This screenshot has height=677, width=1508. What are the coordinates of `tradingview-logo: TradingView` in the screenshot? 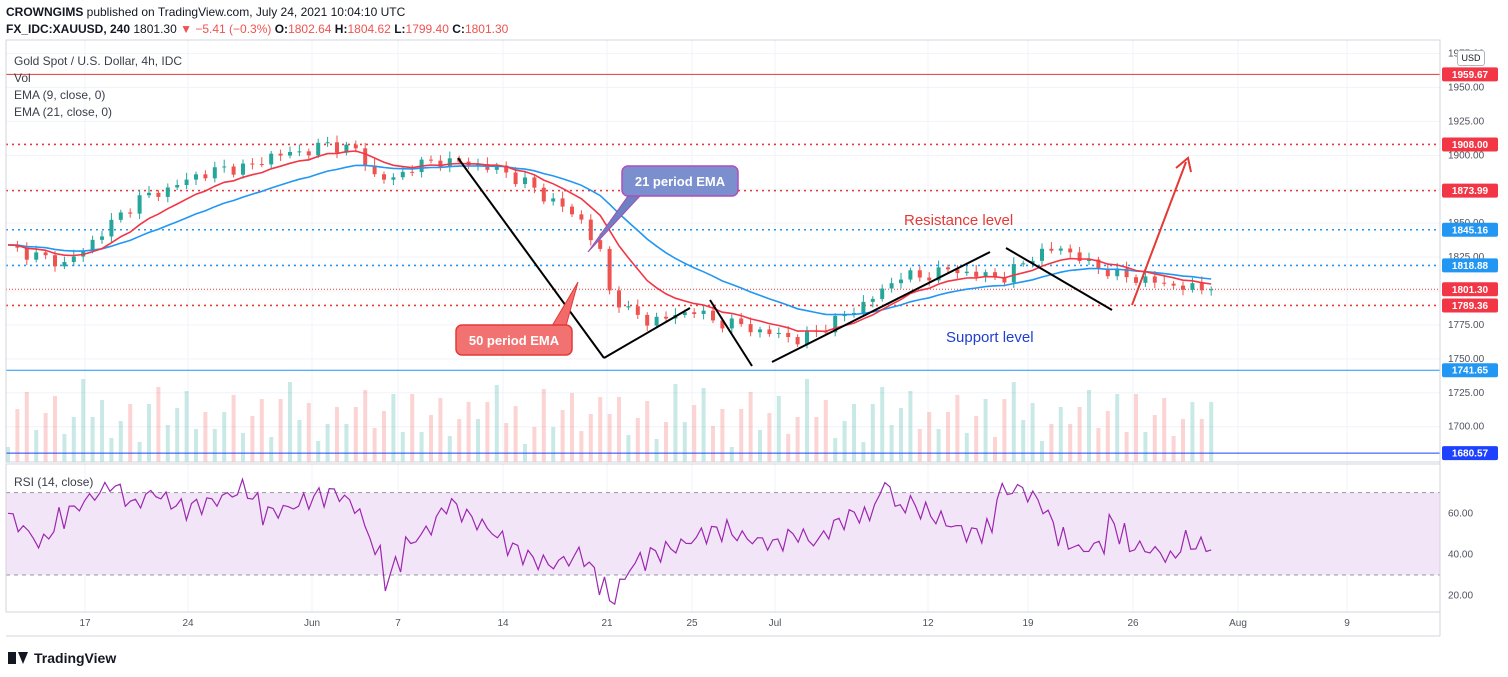 It's located at (62, 658).